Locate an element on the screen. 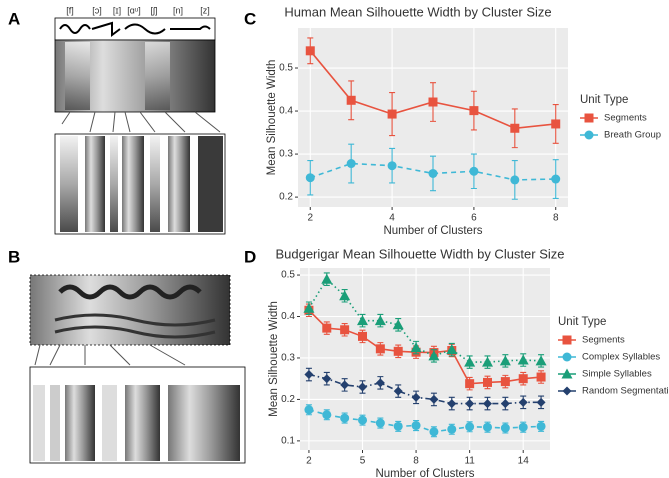  panel-label: A is located at coordinates (14, 18).